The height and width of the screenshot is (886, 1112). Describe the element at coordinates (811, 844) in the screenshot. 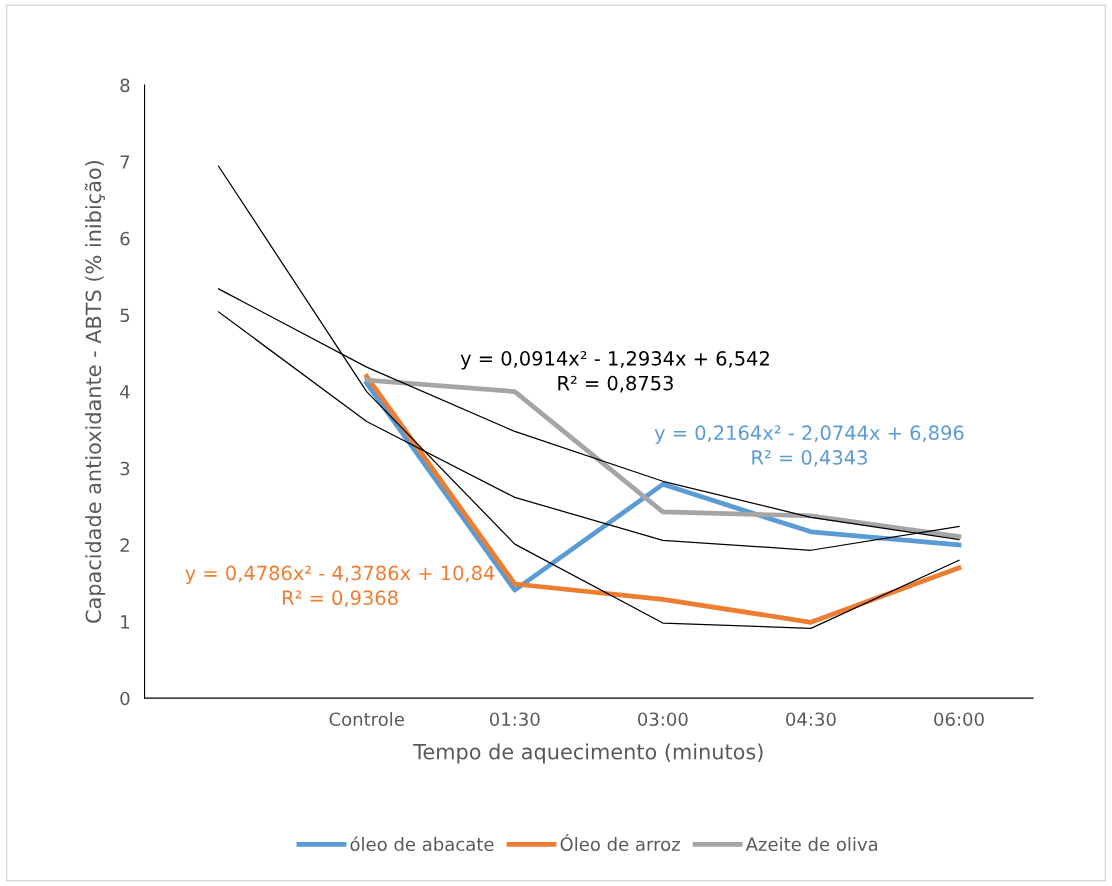

I see `legend-label: Azeite de oliva` at that location.